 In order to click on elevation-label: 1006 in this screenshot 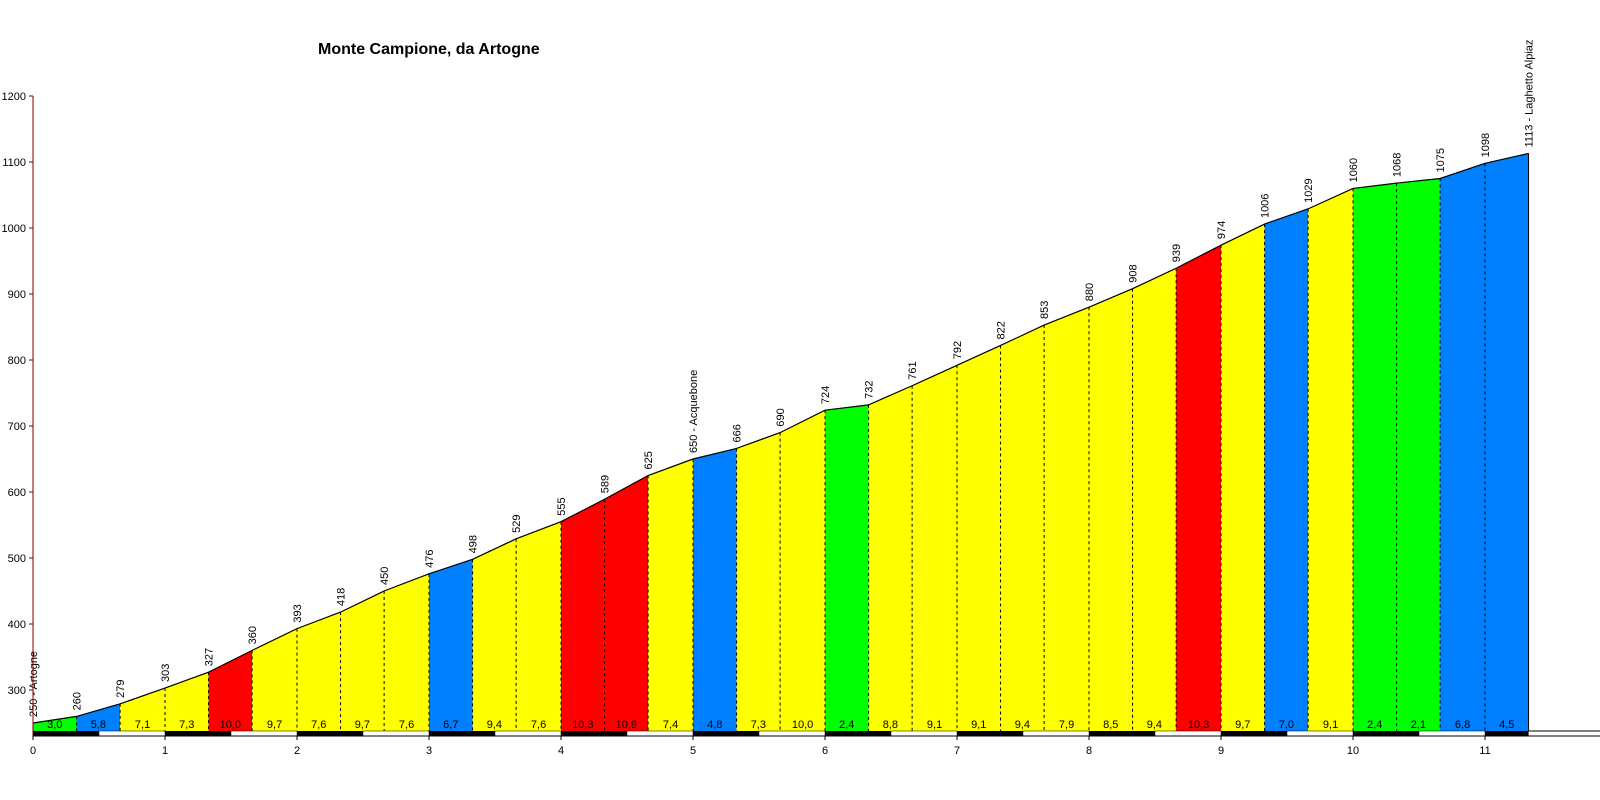, I will do `click(1266, 206)`.